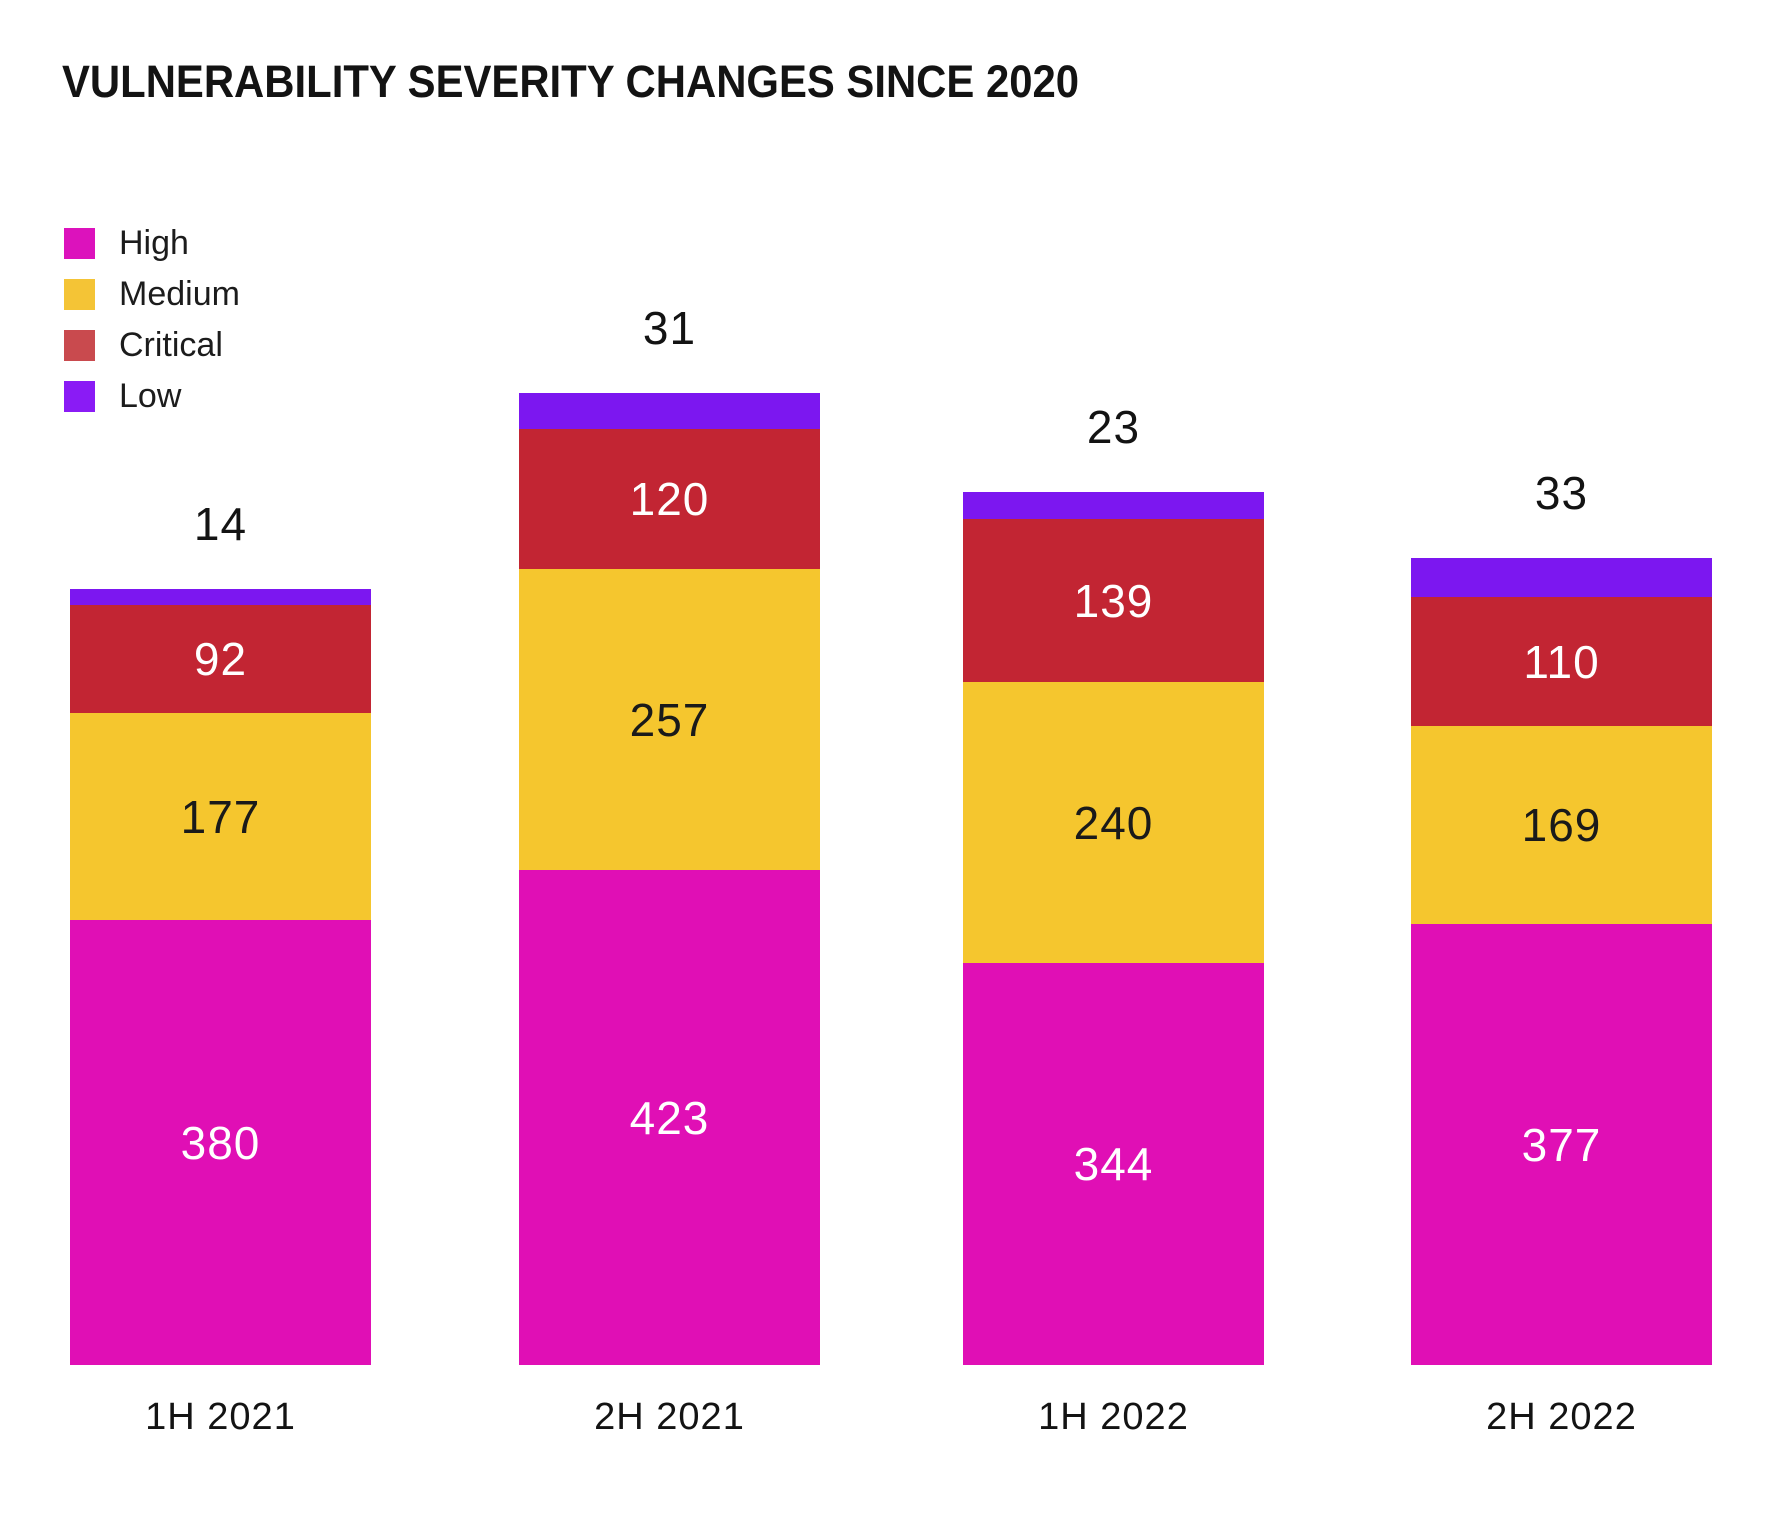 This screenshot has width=1776, height=1513. I want to click on bar-segment-value: 380, so click(220, 1142).